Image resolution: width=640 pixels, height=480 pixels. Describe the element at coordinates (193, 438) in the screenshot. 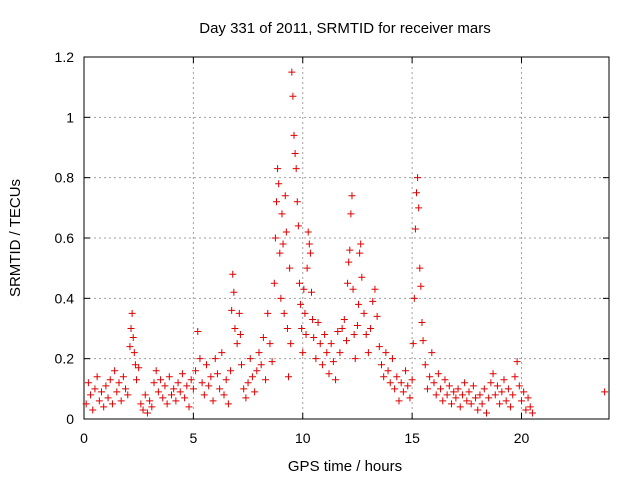

I see `x-tick-label: 5` at that location.